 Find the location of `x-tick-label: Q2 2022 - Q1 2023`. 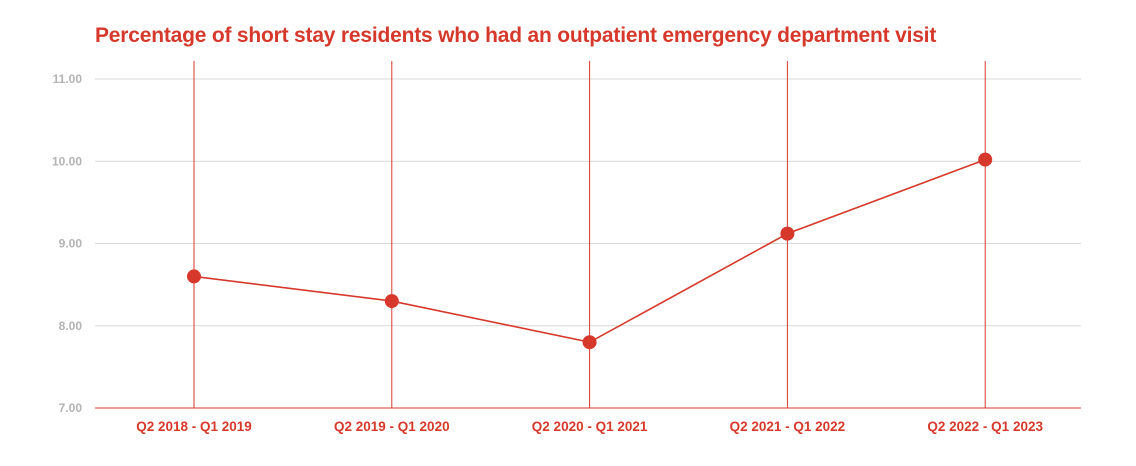

x-tick-label: Q2 2022 - Q1 2023 is located at coordinates (985, 426).